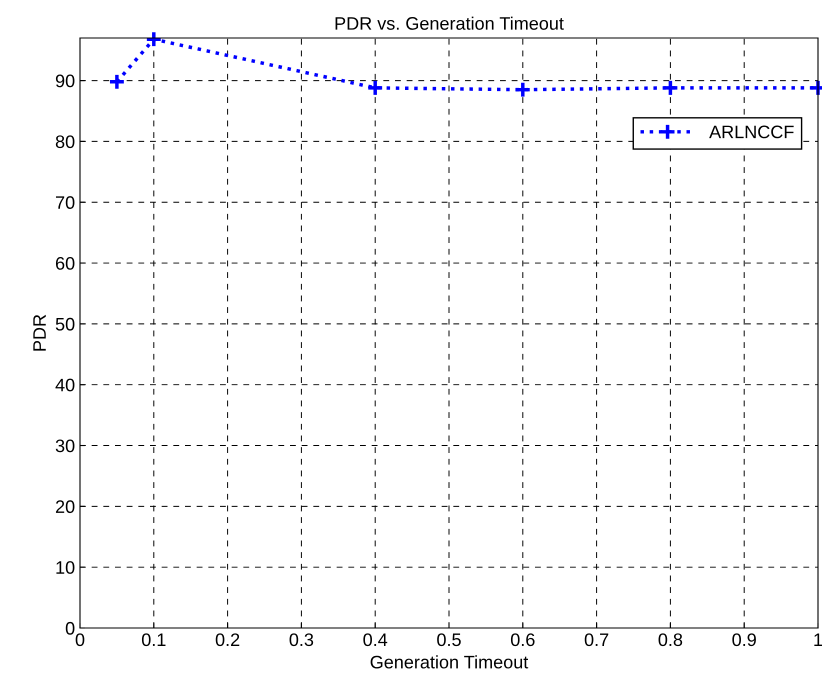  Describe the element at coordinates (65, 567) in the screenshot. I see `y-tick-label: 10` at that location.